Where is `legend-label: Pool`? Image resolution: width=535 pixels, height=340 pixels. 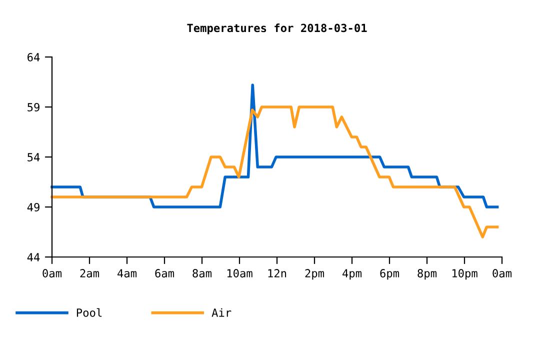
legend-label: Pool is located at coordinates (89, 312).